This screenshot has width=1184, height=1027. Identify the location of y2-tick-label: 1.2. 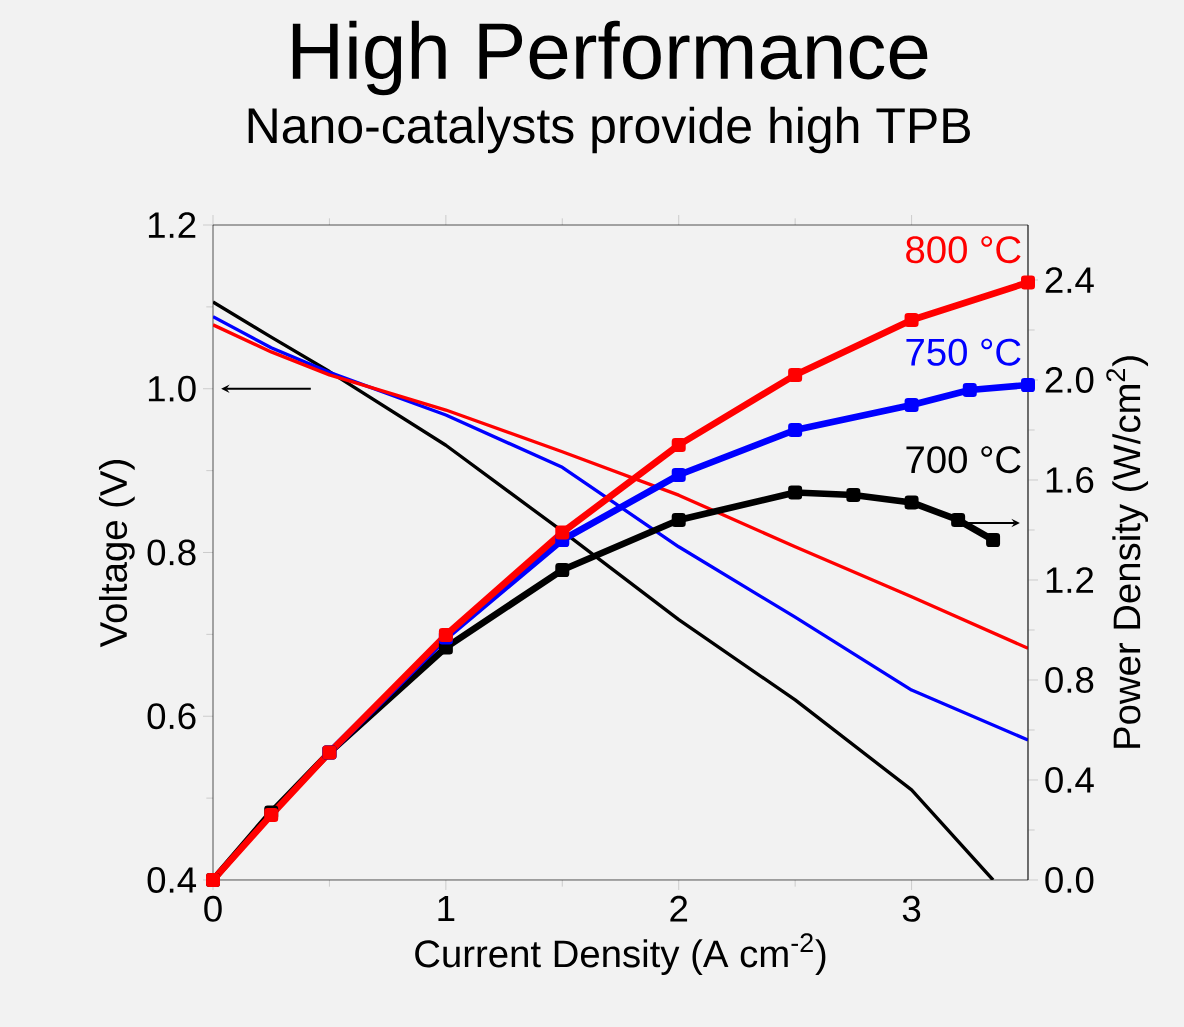
(1070, 580).